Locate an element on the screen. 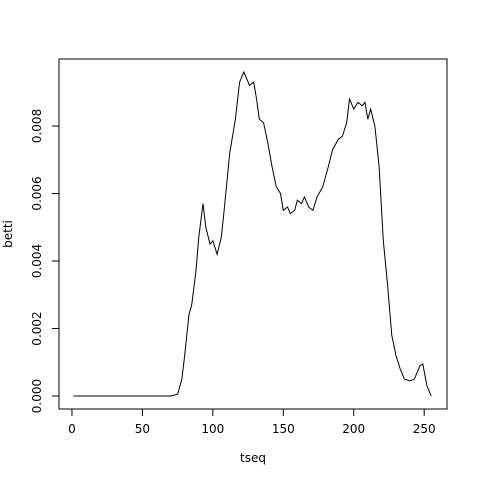 The height and width of the screenshot is (484, 480). x-tick-label: 200 is located at coordinates (353, 429).